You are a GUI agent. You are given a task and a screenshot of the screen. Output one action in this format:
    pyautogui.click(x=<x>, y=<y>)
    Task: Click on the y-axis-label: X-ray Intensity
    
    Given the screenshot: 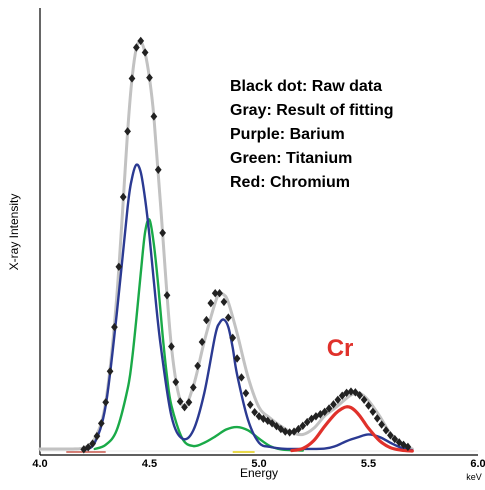 What is the action you would take?
    pyautogui.click(x=14, y=232)
    